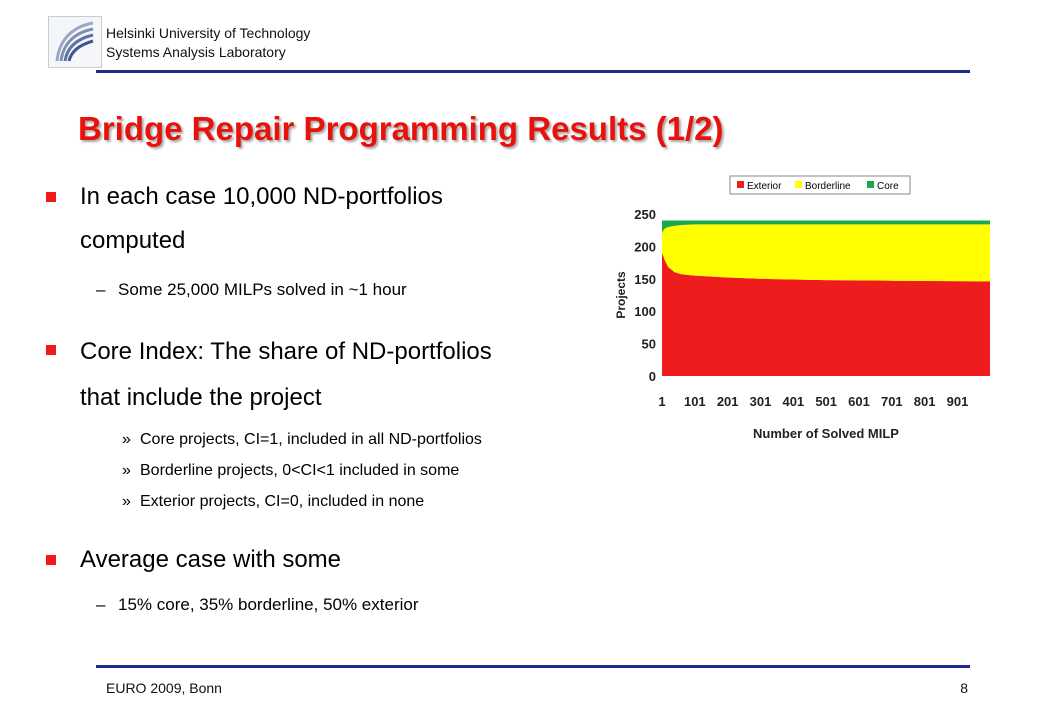  What do you see at coordinates (645, 279) in the screenshot?
I see `y-tick-label: 150` at bounding box center [645, 279].